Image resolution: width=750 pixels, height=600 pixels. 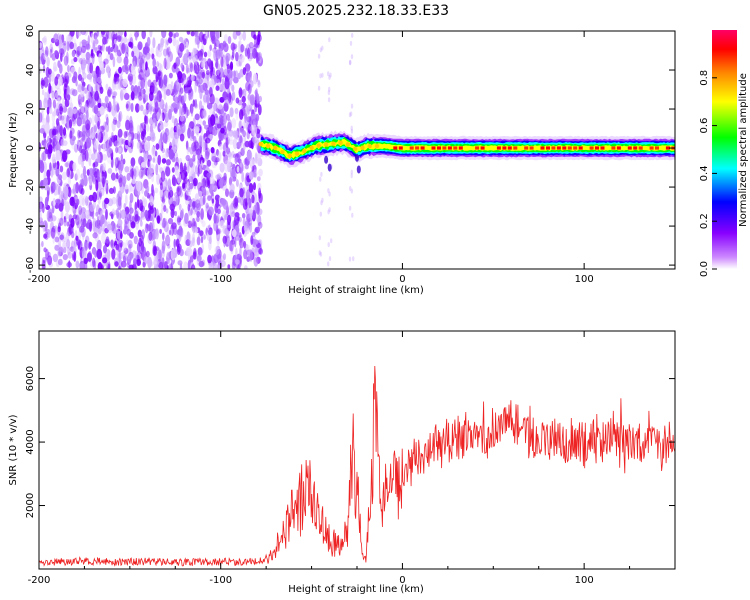 What do you see at coordinates (30, 265) in the screenshot?
I see `y-tick-label: -60` at bounding box center [30, 265].